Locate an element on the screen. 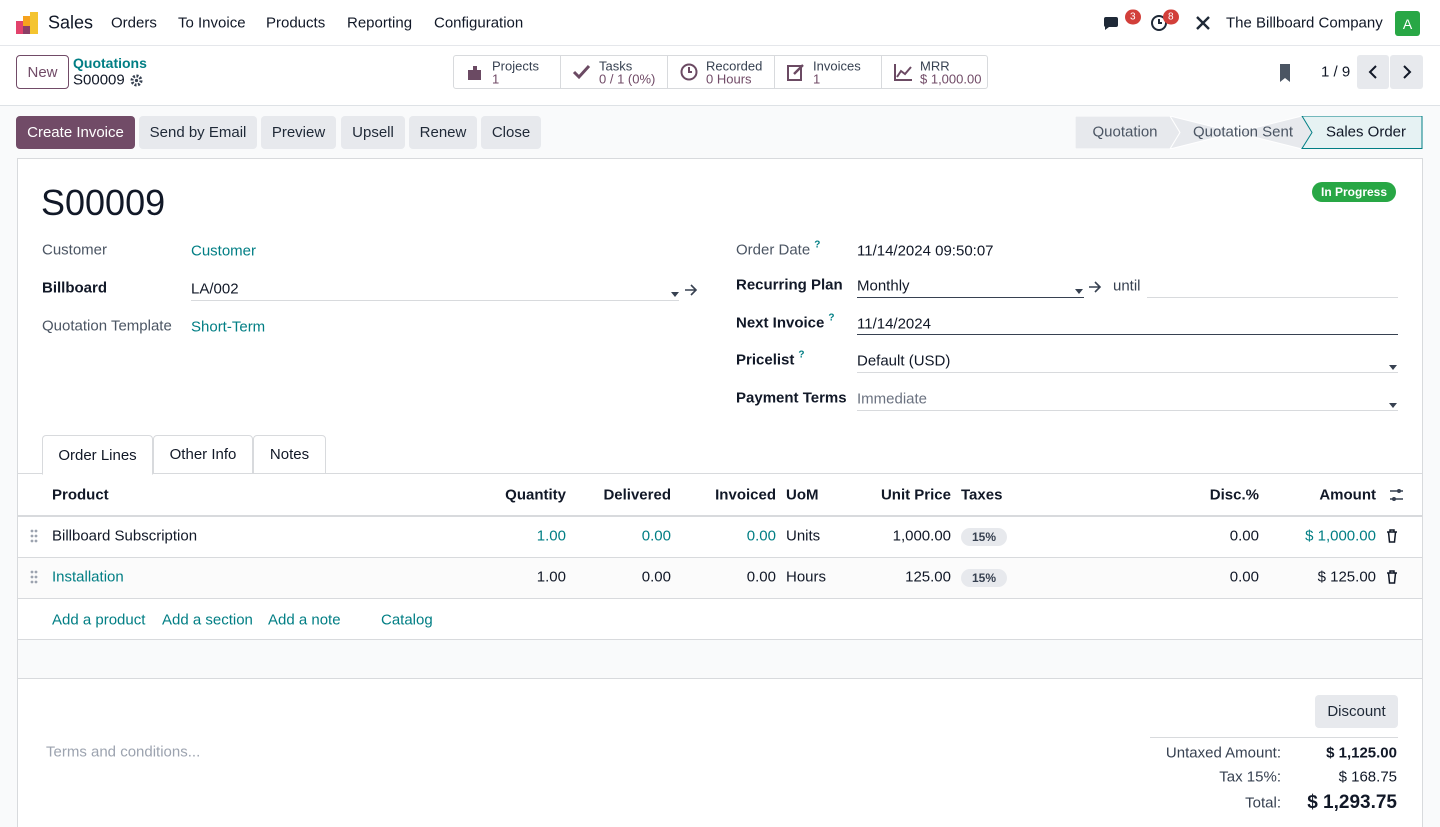 This screenshot has width=1440, height=827. action-button: Renew is located at coordinates (443, 132).